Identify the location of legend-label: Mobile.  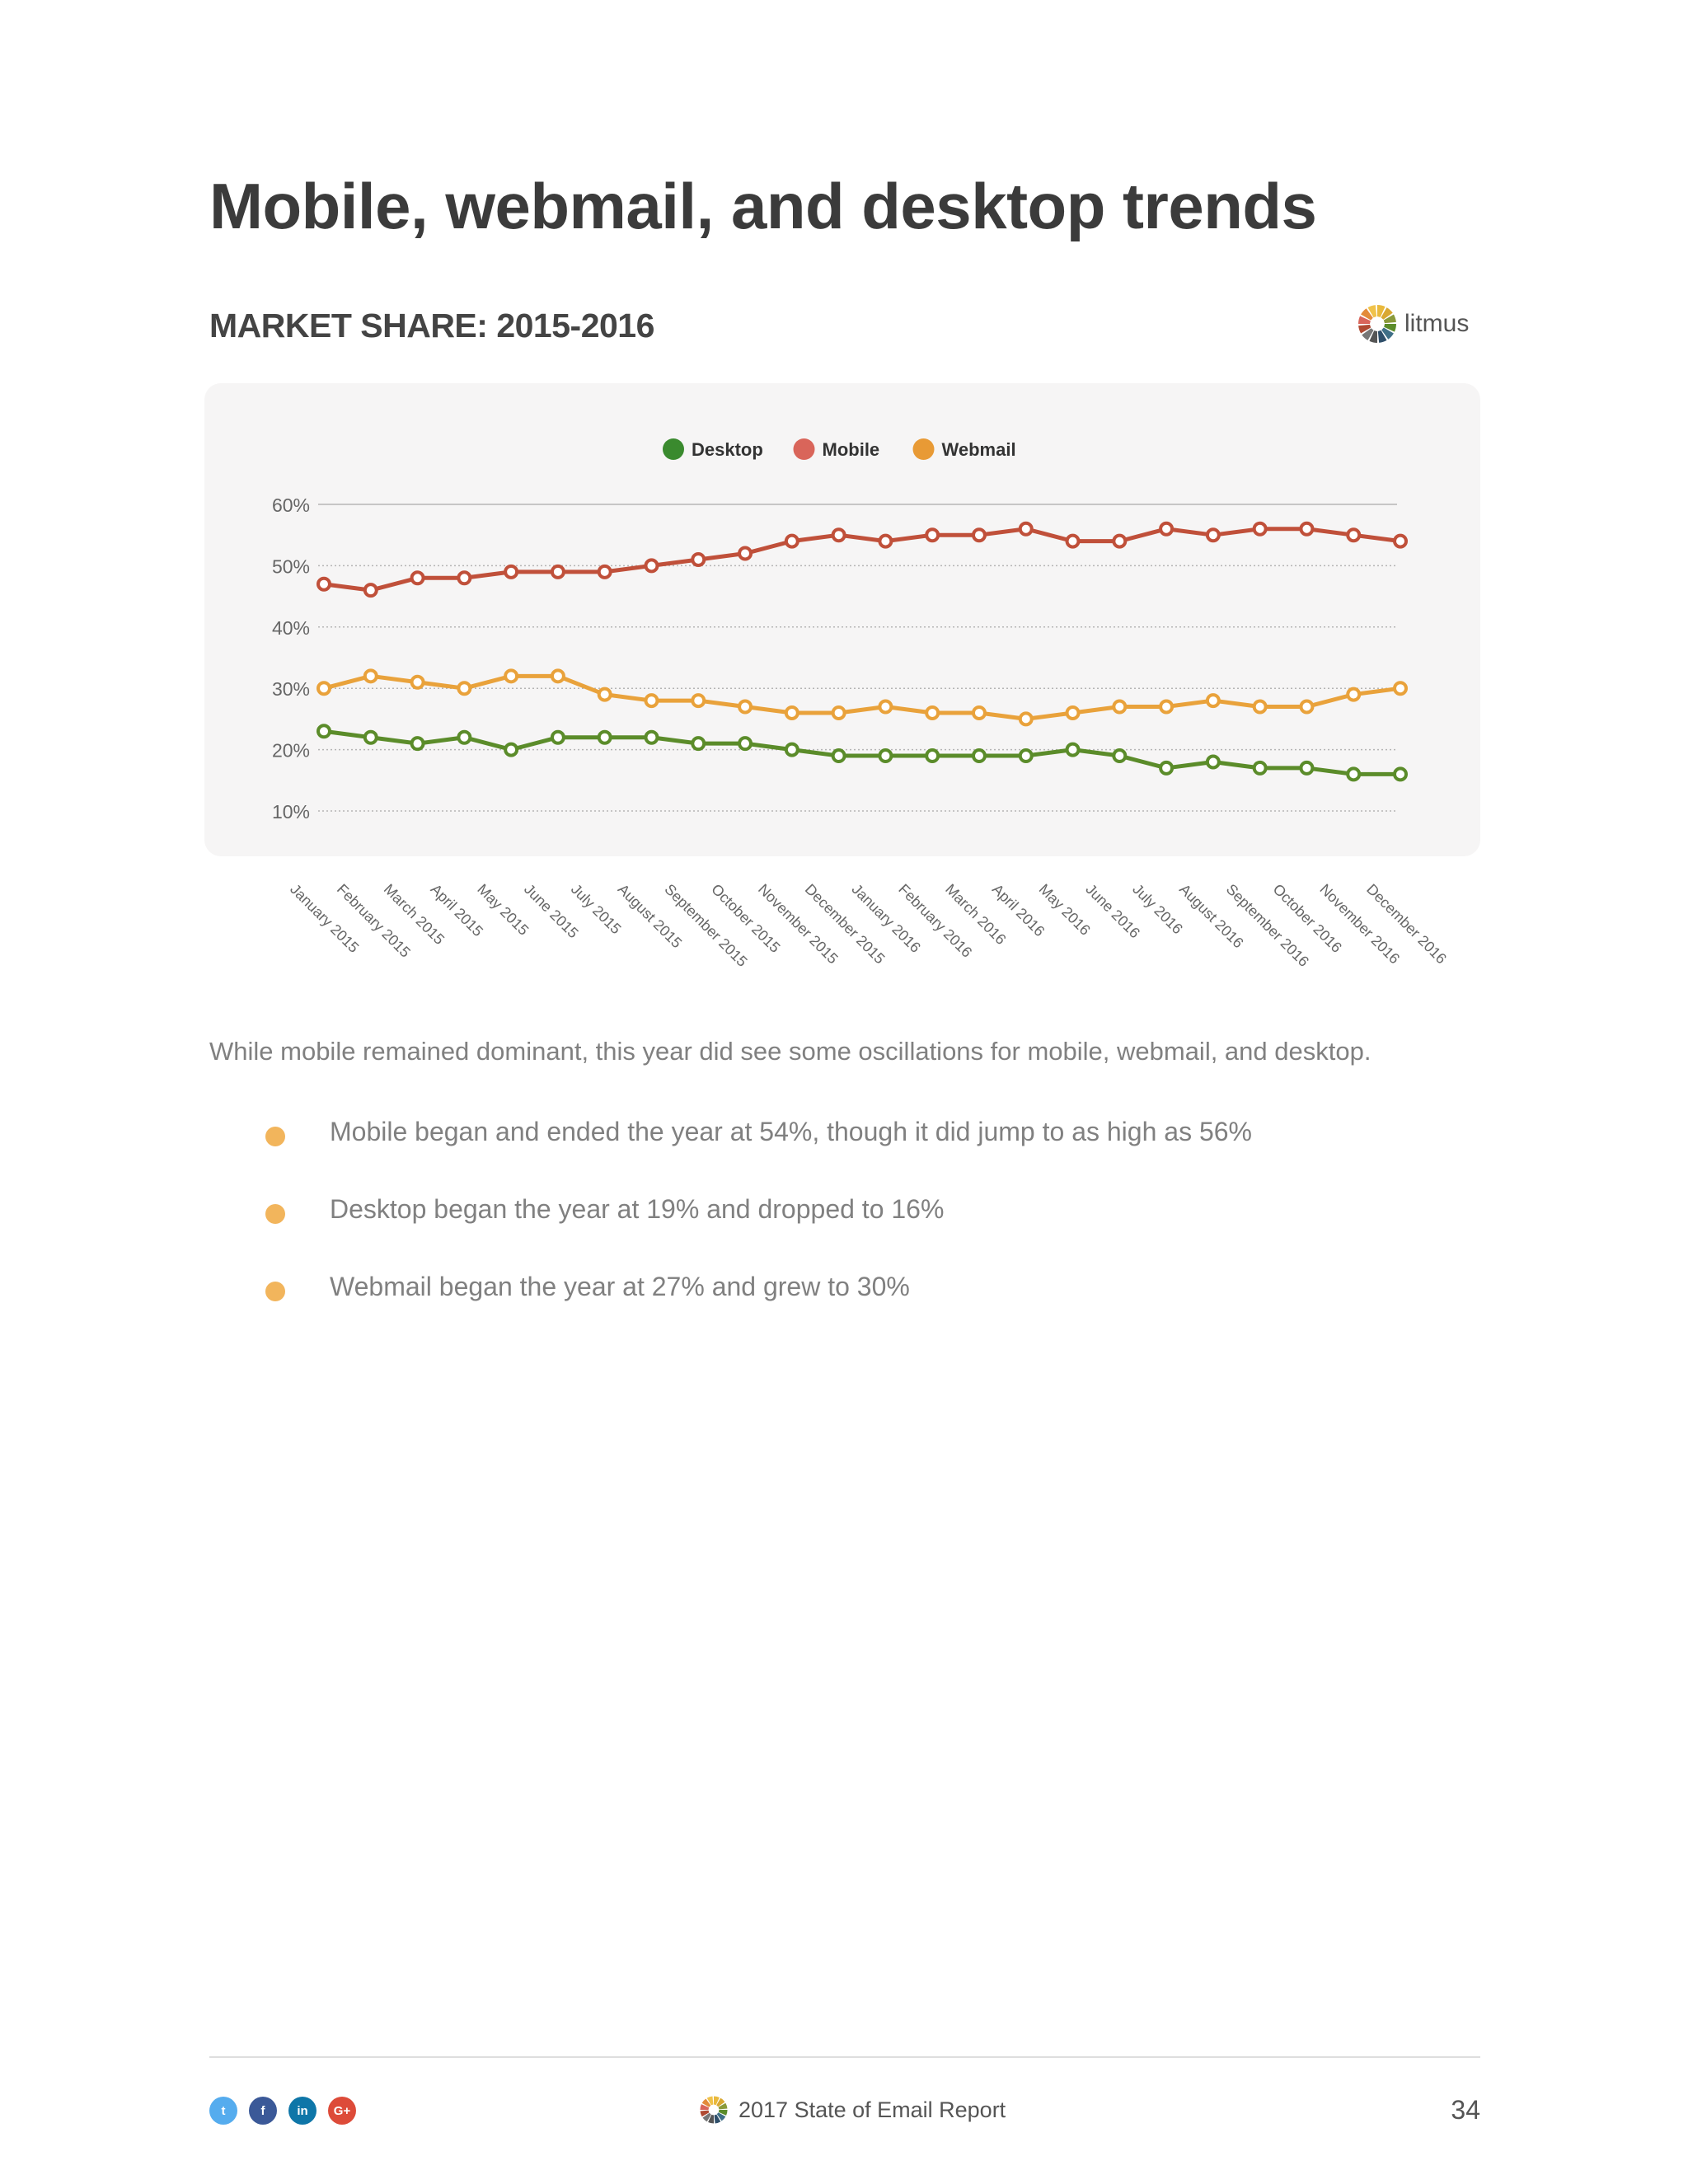
(852, 449).